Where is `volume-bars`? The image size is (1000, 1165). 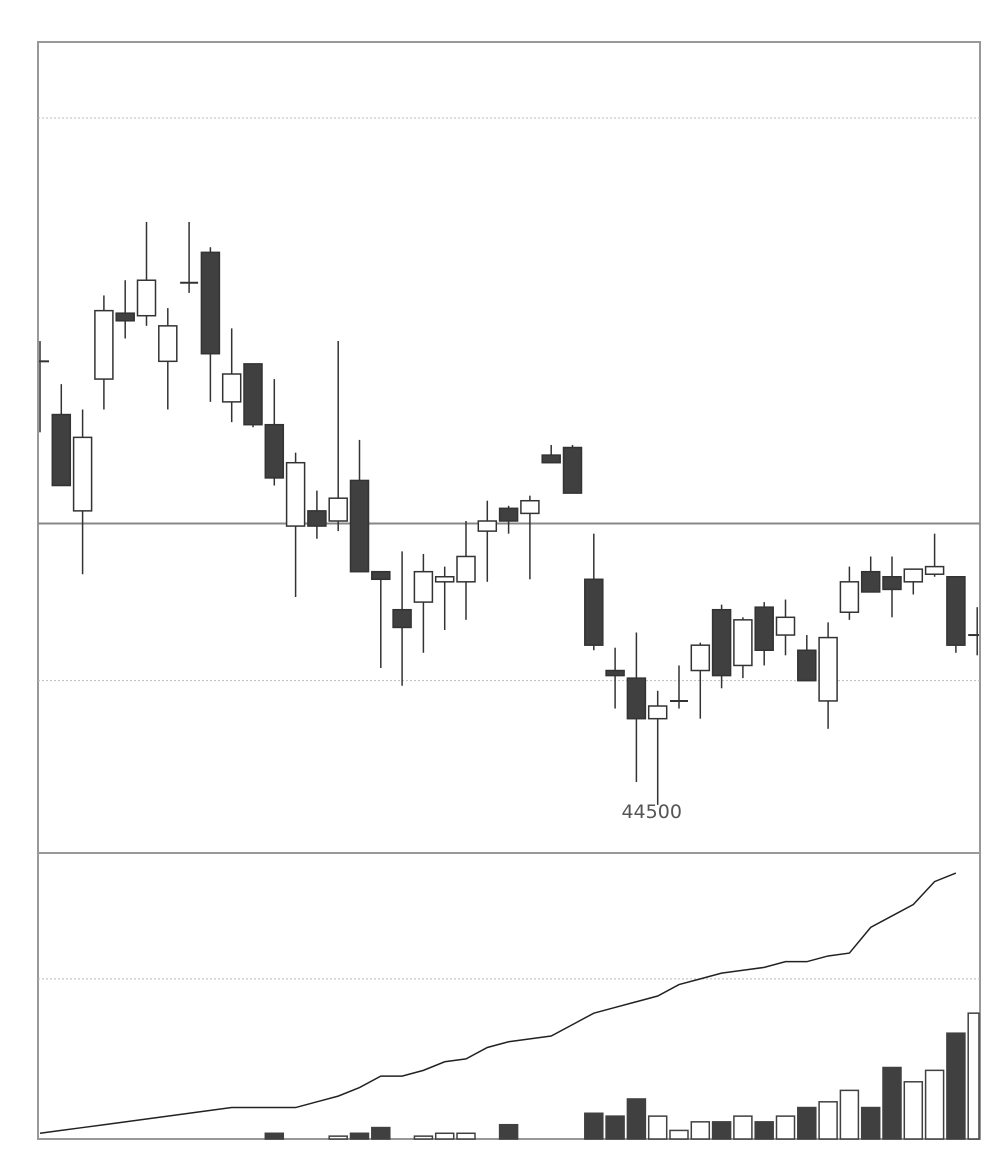
volume-bars is located at coordinates (622, 1076).